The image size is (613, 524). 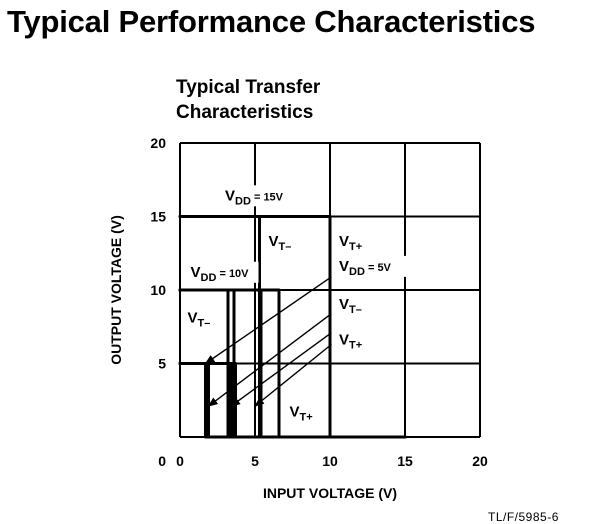 I want to click on x-tick-label: 15, so click(x=405, y=461).